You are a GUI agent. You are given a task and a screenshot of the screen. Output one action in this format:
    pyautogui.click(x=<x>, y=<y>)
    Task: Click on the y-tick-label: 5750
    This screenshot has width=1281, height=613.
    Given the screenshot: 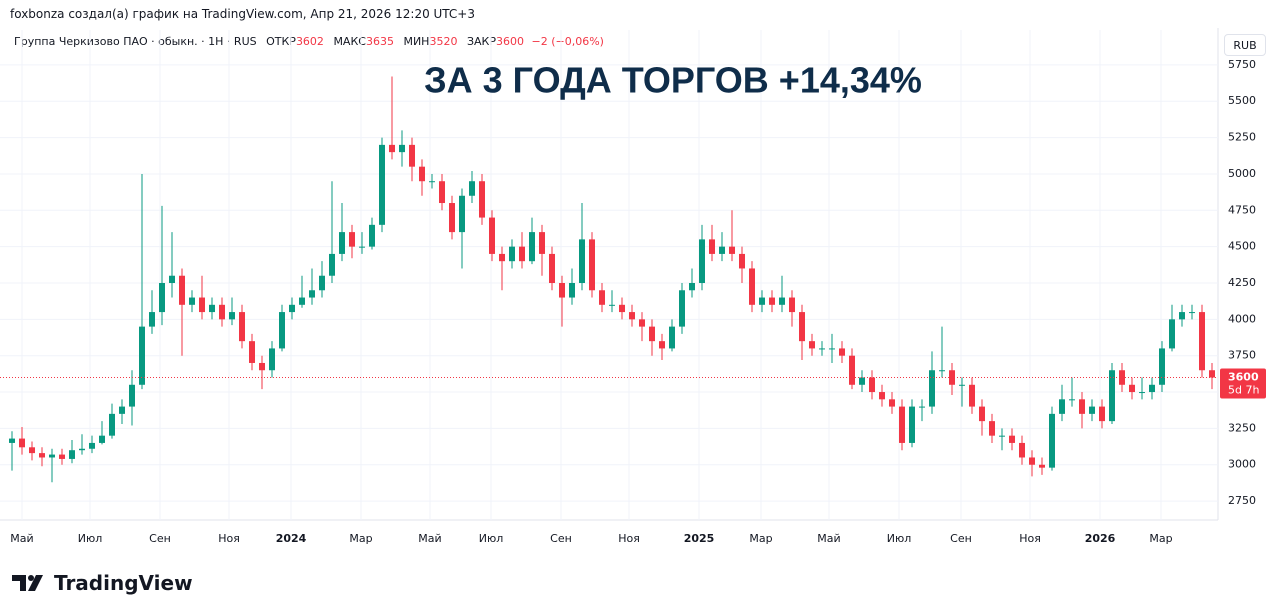 What is the action you would take?
    pyautogui.click(x=1242, y=64)
    